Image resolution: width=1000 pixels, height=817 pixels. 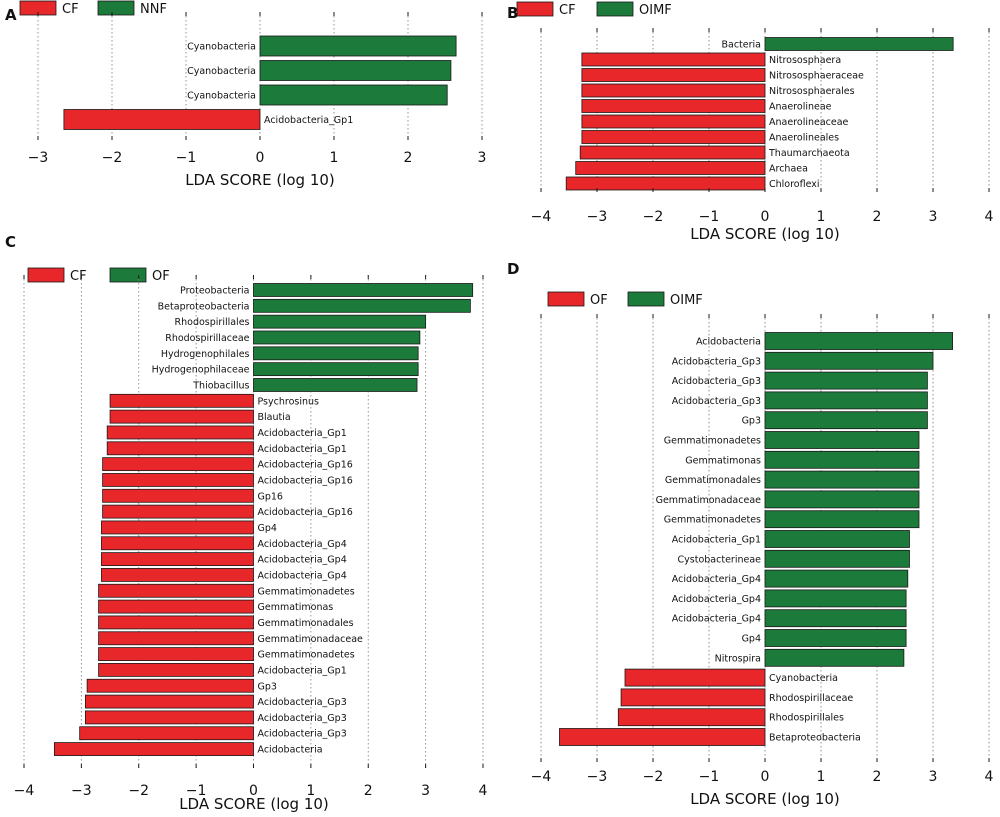 What do you see at coordinates (742, 45) in the screenshot?
I see `bar-label: Bacteria` at bounding box center [742, 45].